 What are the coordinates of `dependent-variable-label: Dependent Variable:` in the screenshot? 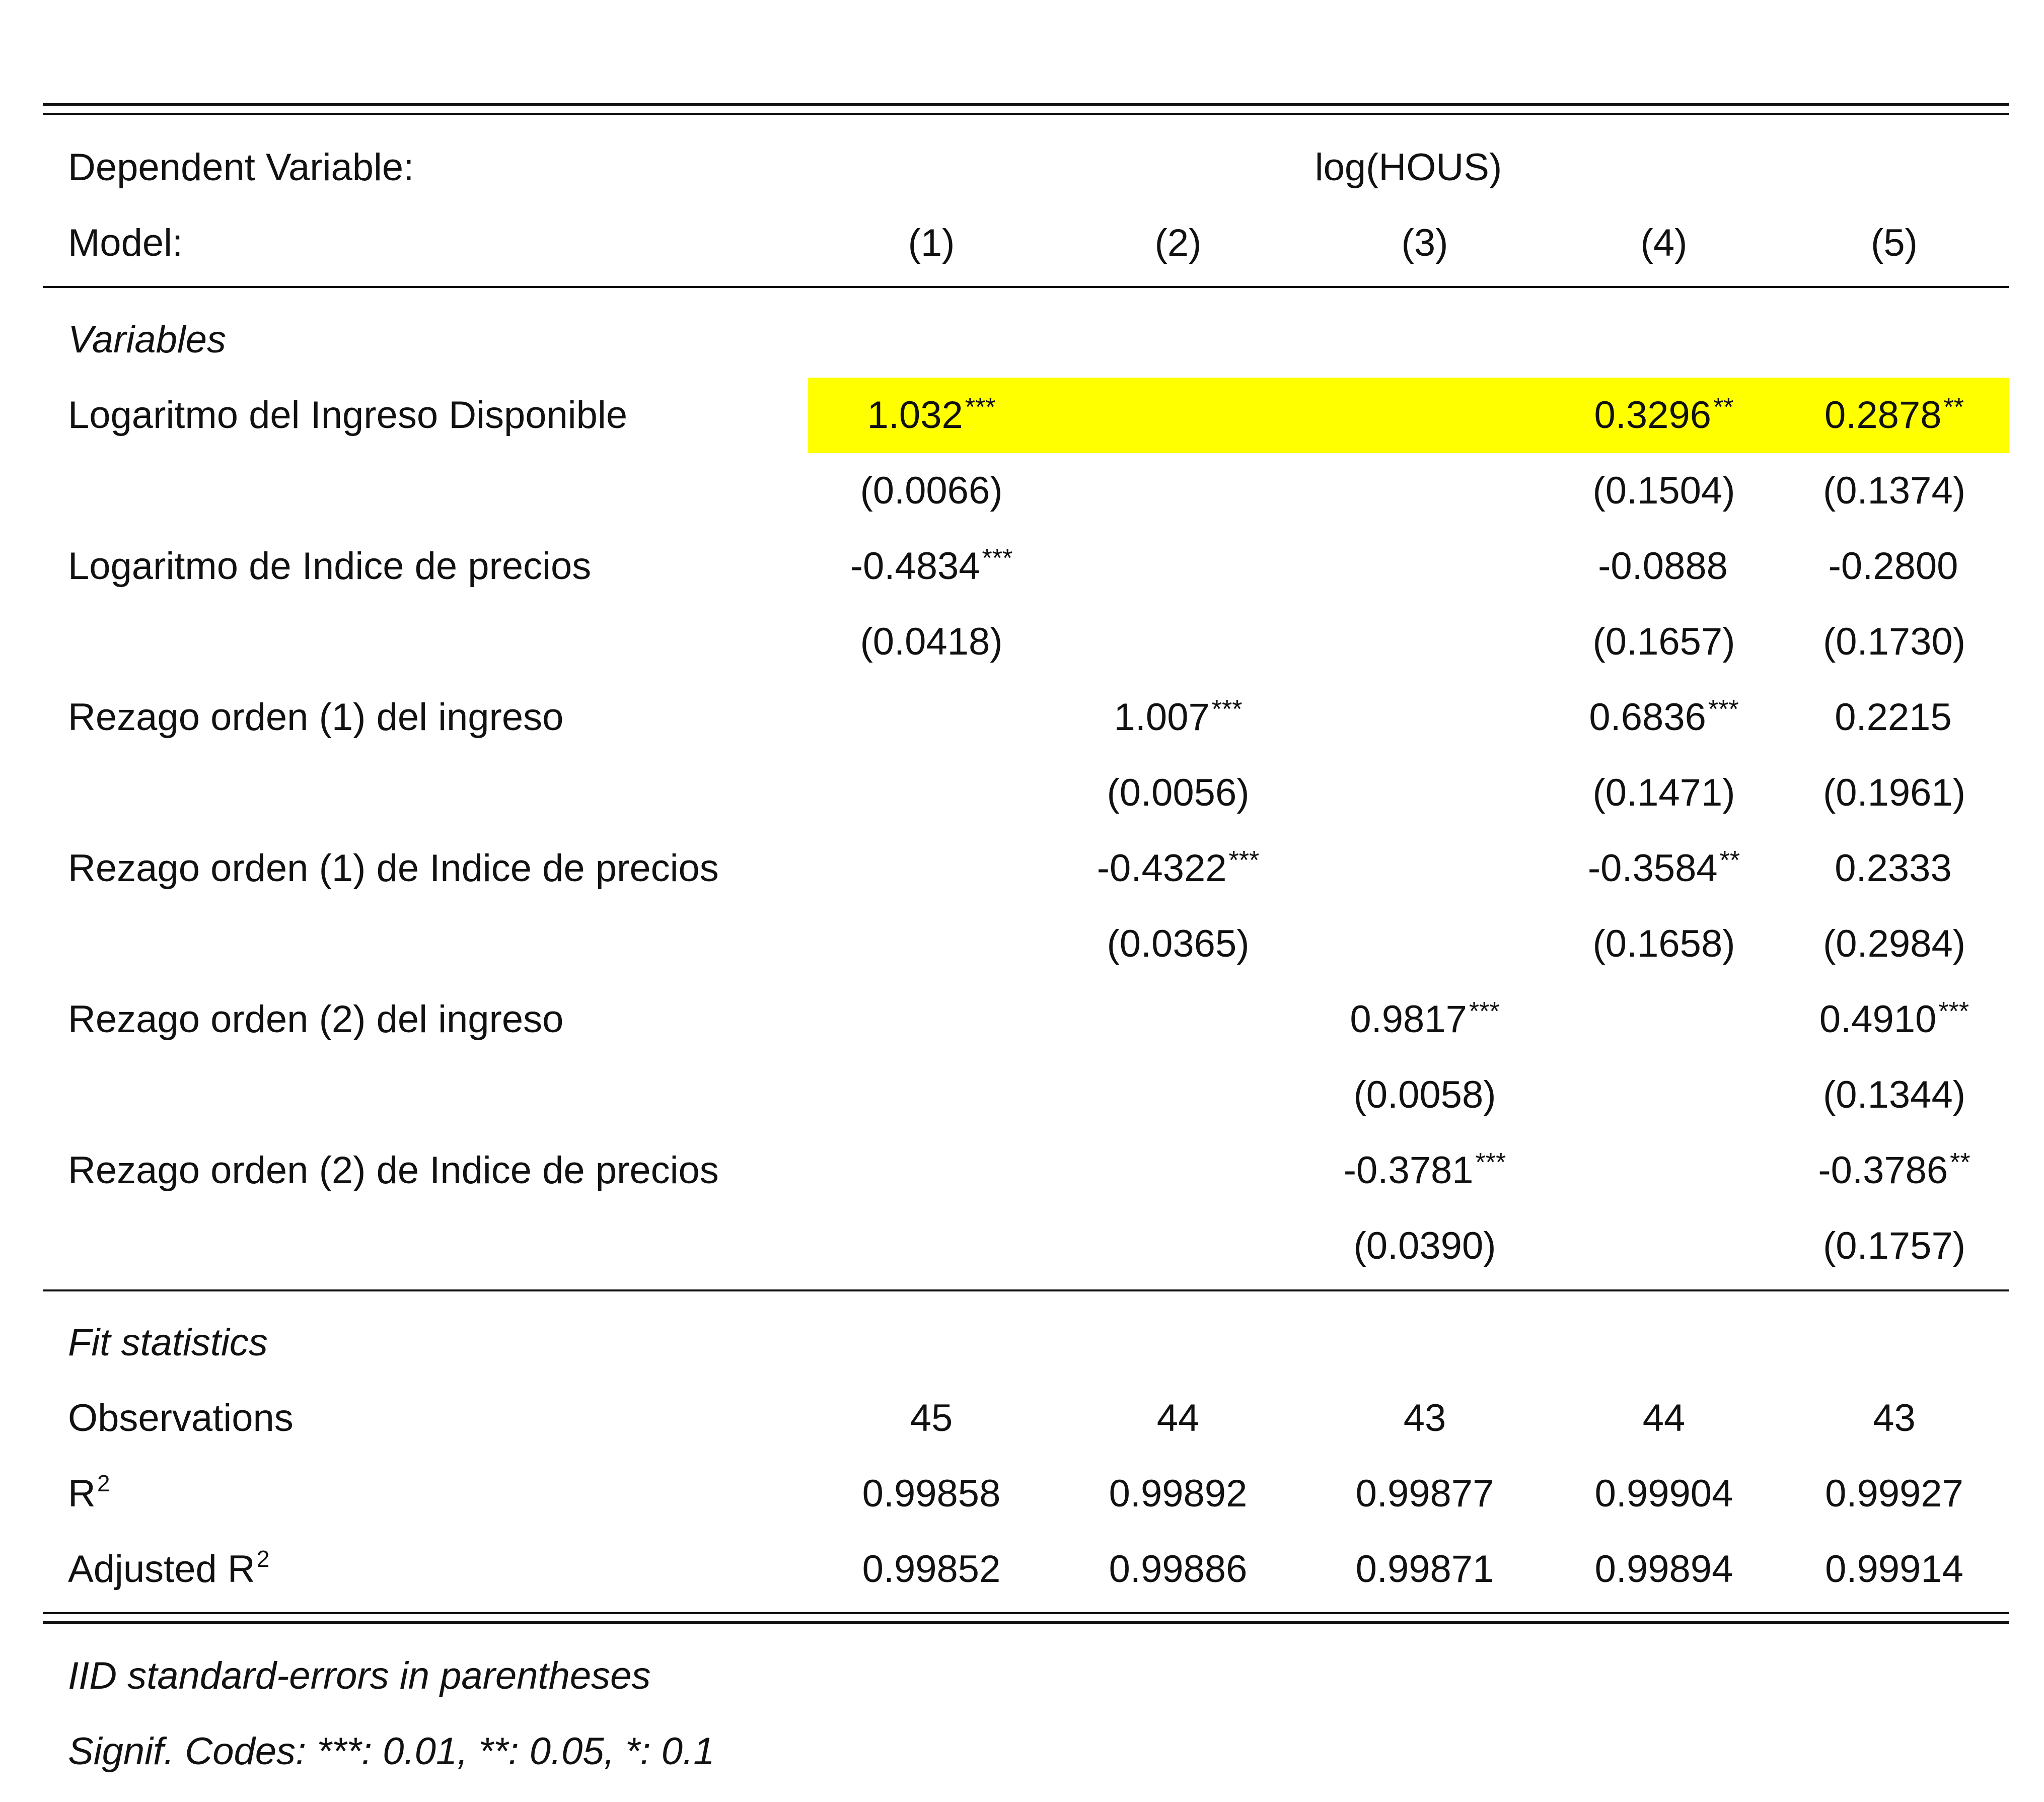 It's located at (241, 167).